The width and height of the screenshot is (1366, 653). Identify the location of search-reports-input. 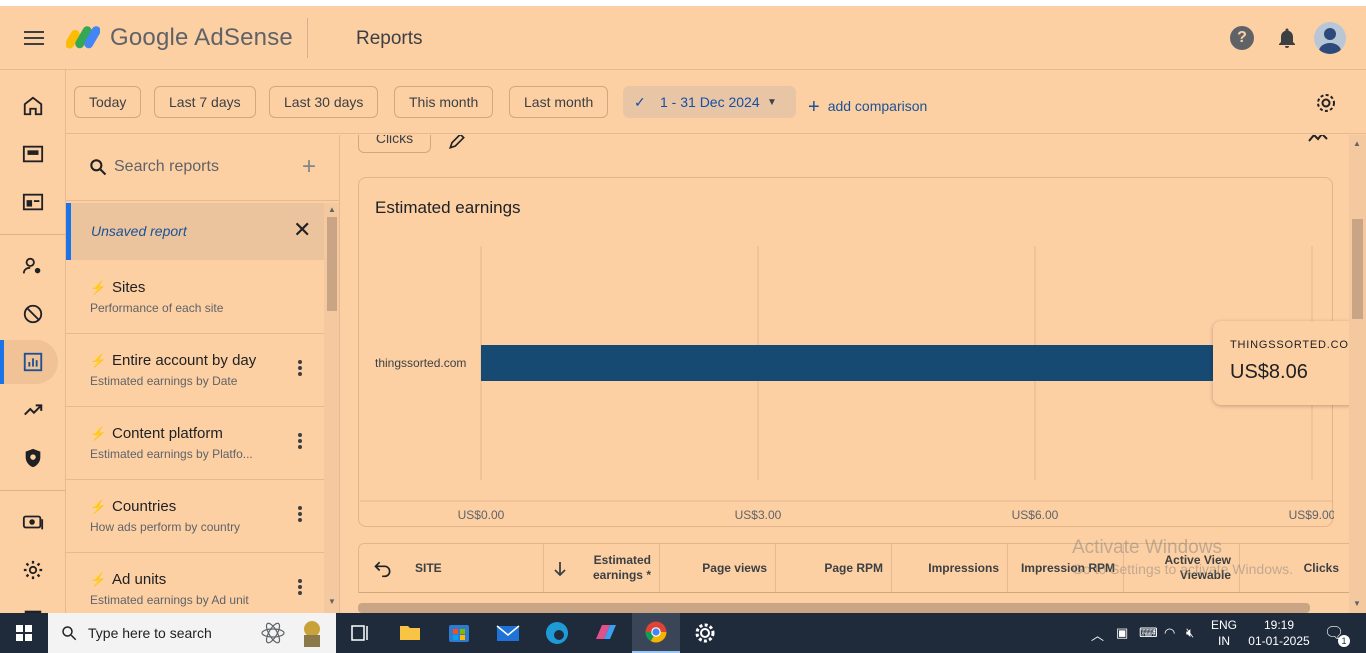
(199, 167).